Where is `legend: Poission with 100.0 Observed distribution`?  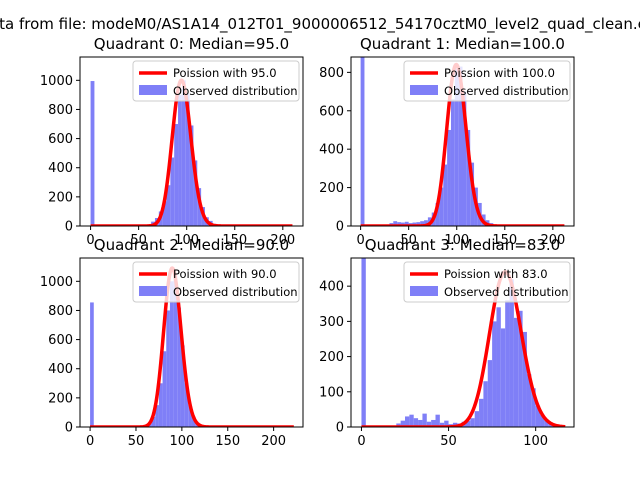 legend: Poission with 100.0 Observed distribution is located at coordinates (487, 81).